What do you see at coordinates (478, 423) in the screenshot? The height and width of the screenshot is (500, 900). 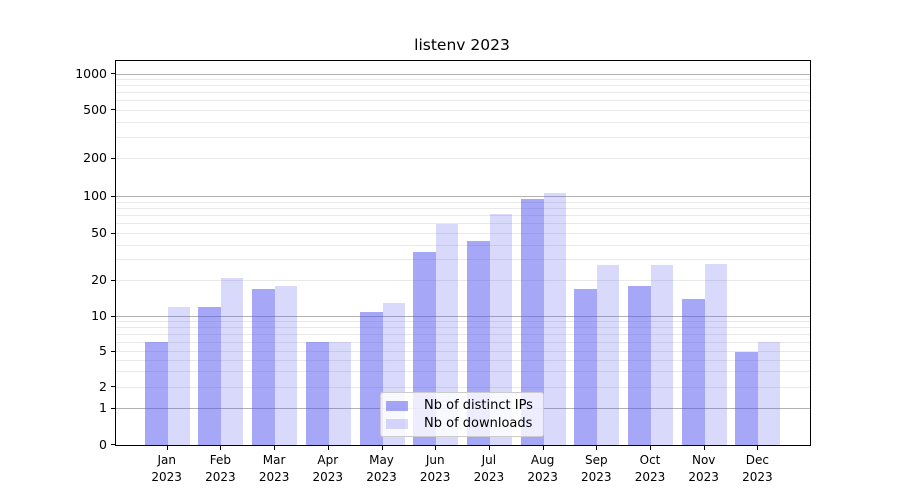 I see `legend-label-downloads: Nb of downloads` at bounding box center [478, 423].